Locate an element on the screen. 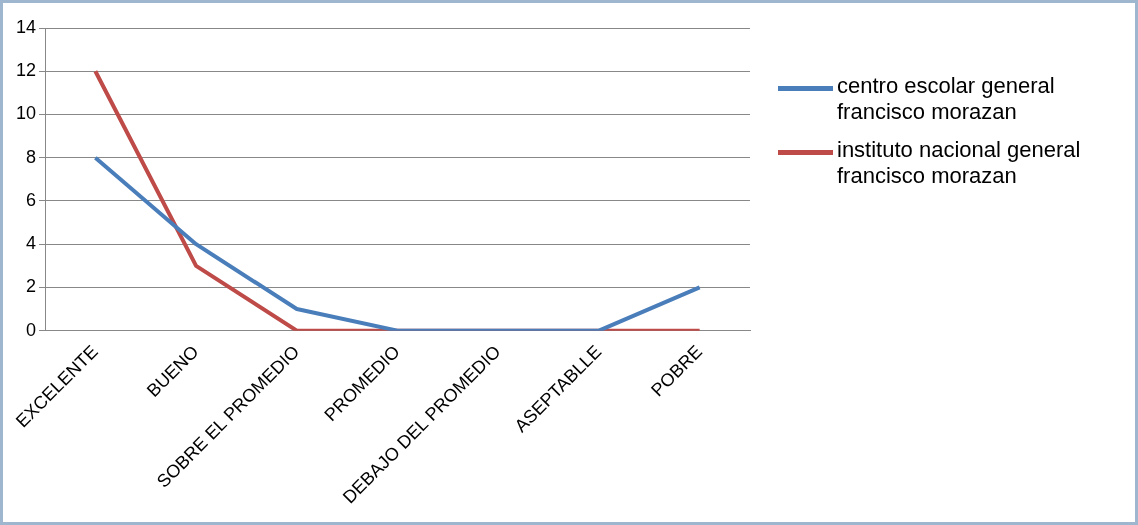 This screenshot has width=1138, height=525. y-tick-label: 6 is located at coordinates (31, 199).